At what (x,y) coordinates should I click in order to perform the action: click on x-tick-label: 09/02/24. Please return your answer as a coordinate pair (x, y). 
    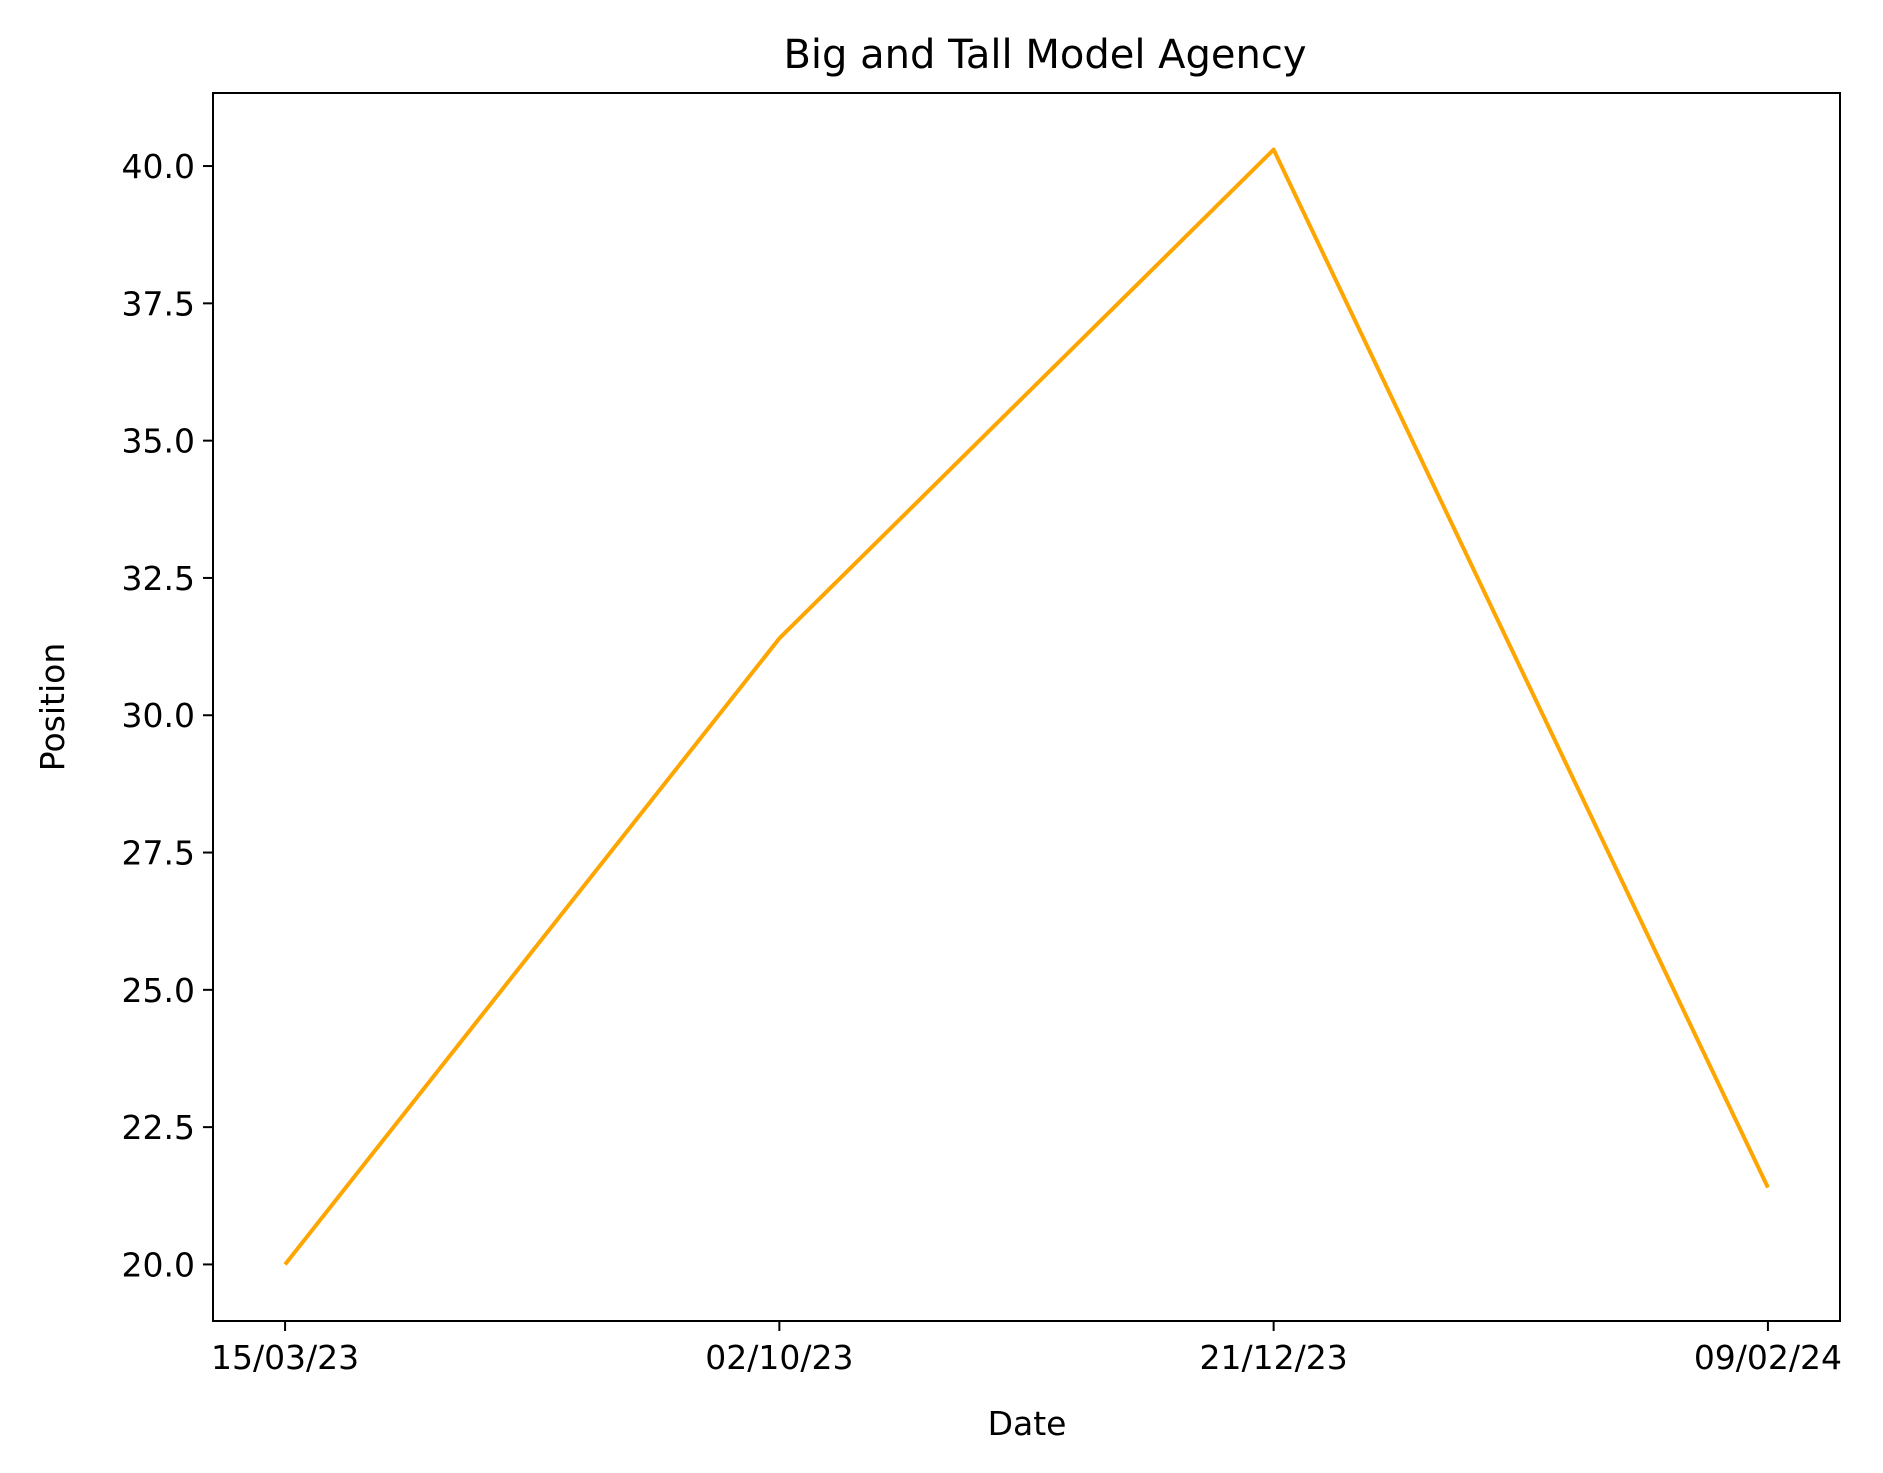
    Looking at the image, I should click on (1768, 1357).